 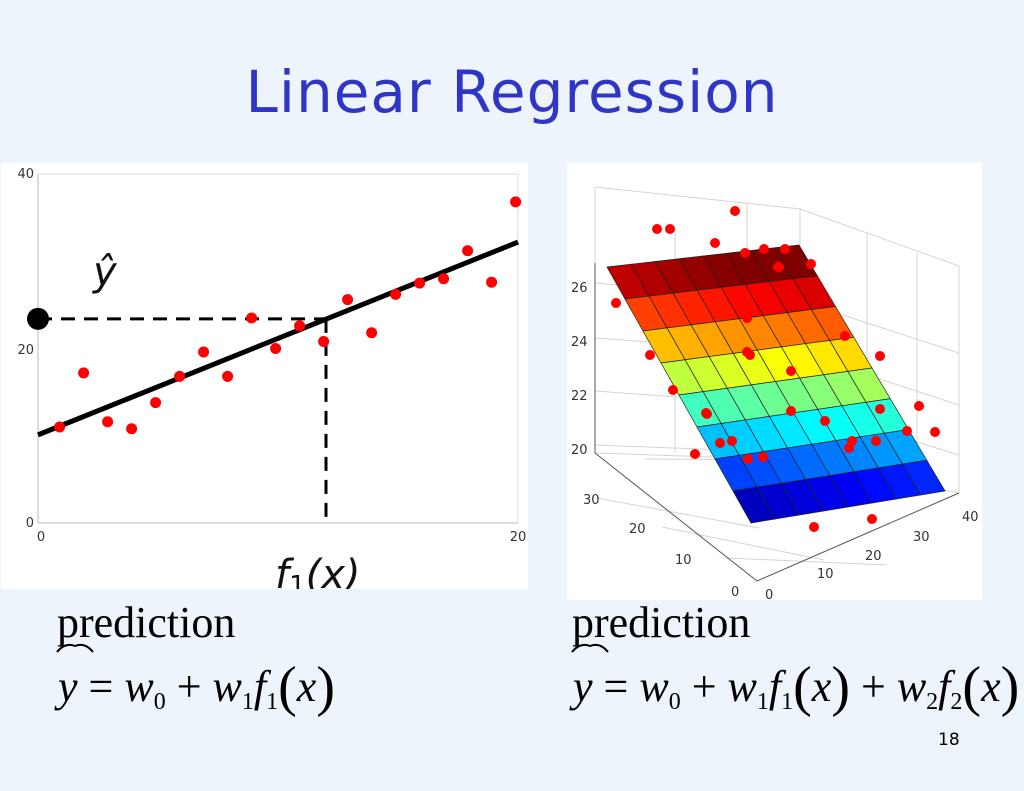 What do you see at coordinates (146, 622) in the screenshot?
I see `prediction-caption-left: prediction` at bounding box center [146, 622].